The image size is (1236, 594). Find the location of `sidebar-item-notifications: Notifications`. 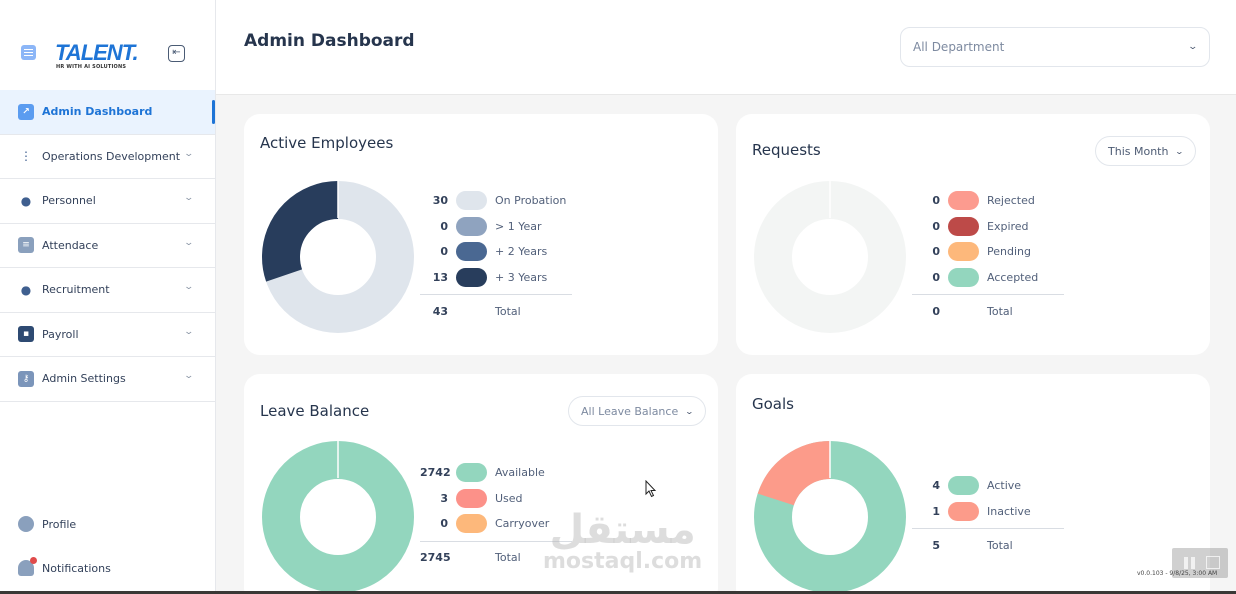

sidebar-item-notifications: Notifications is located at coordinates (107, 568).